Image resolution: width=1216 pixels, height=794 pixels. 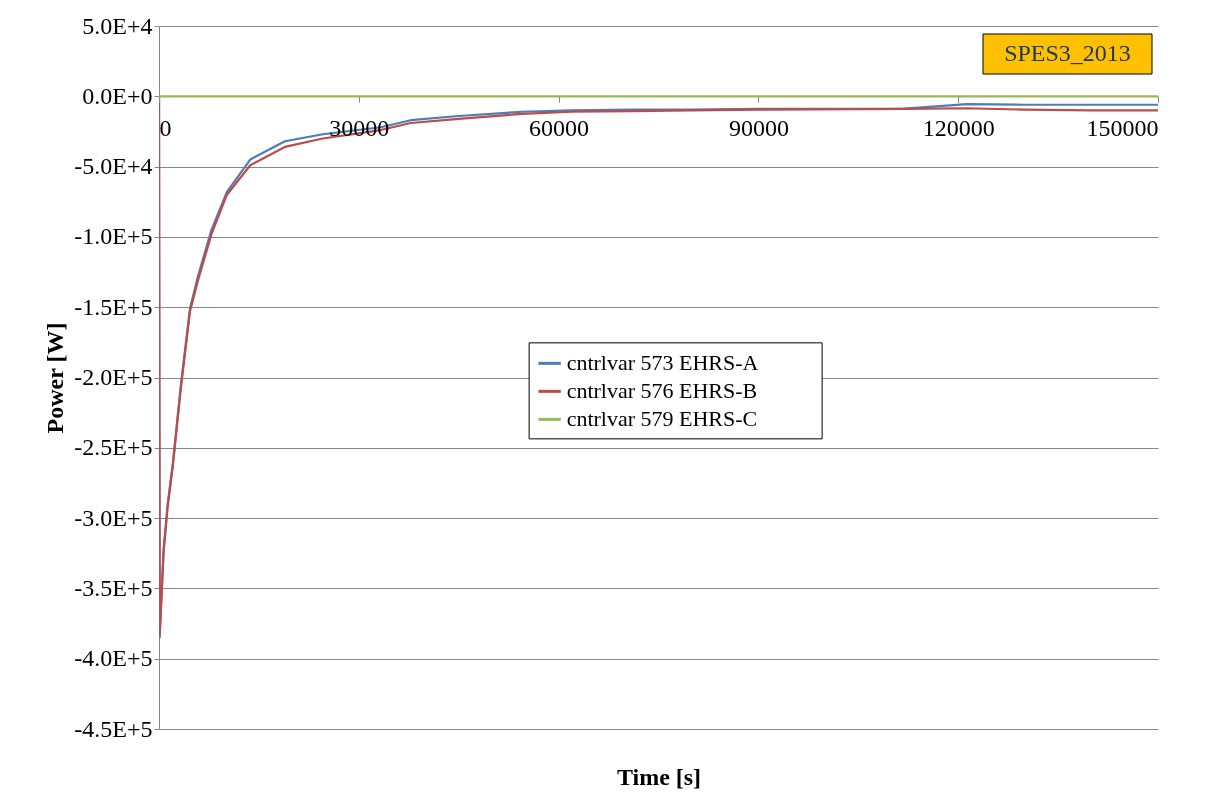 I want to click on x-tick-label: 150000, so click(x=1122, y=127).